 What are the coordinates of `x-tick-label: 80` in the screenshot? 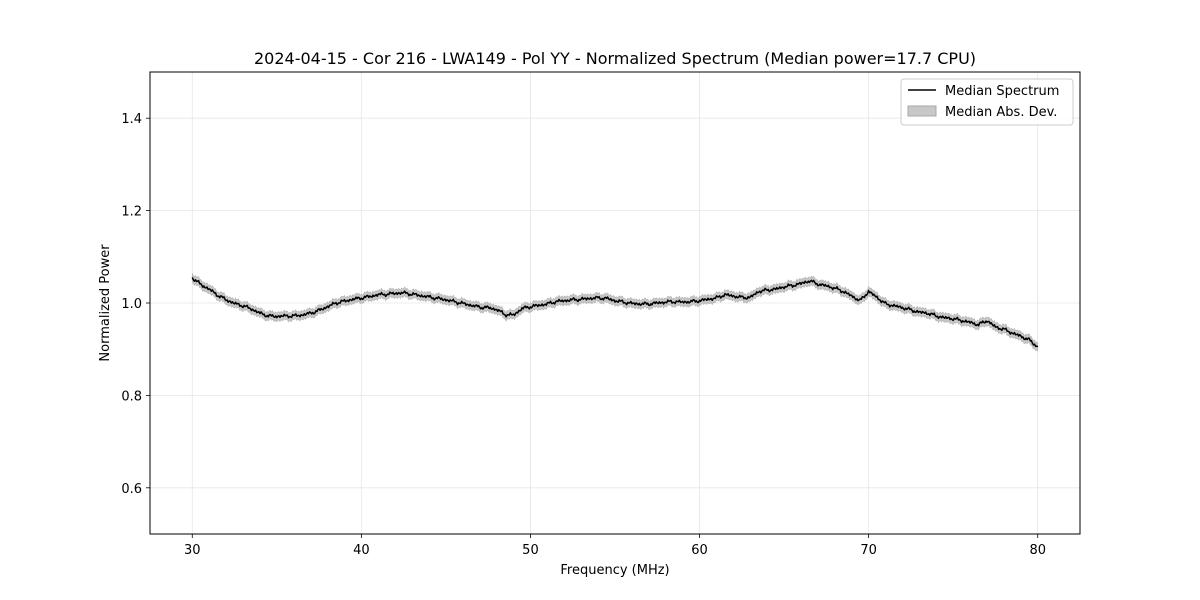 It's located at (1037, 550).